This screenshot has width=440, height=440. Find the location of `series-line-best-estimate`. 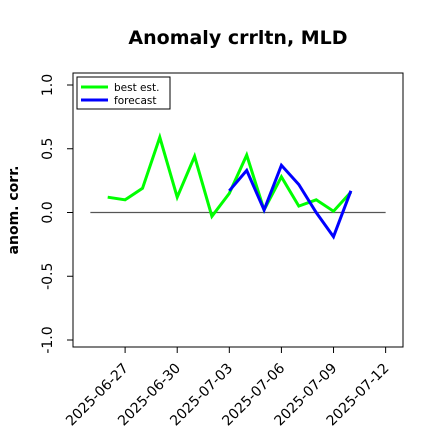

series-line-best-estimate is located at coordinates (230, 176).